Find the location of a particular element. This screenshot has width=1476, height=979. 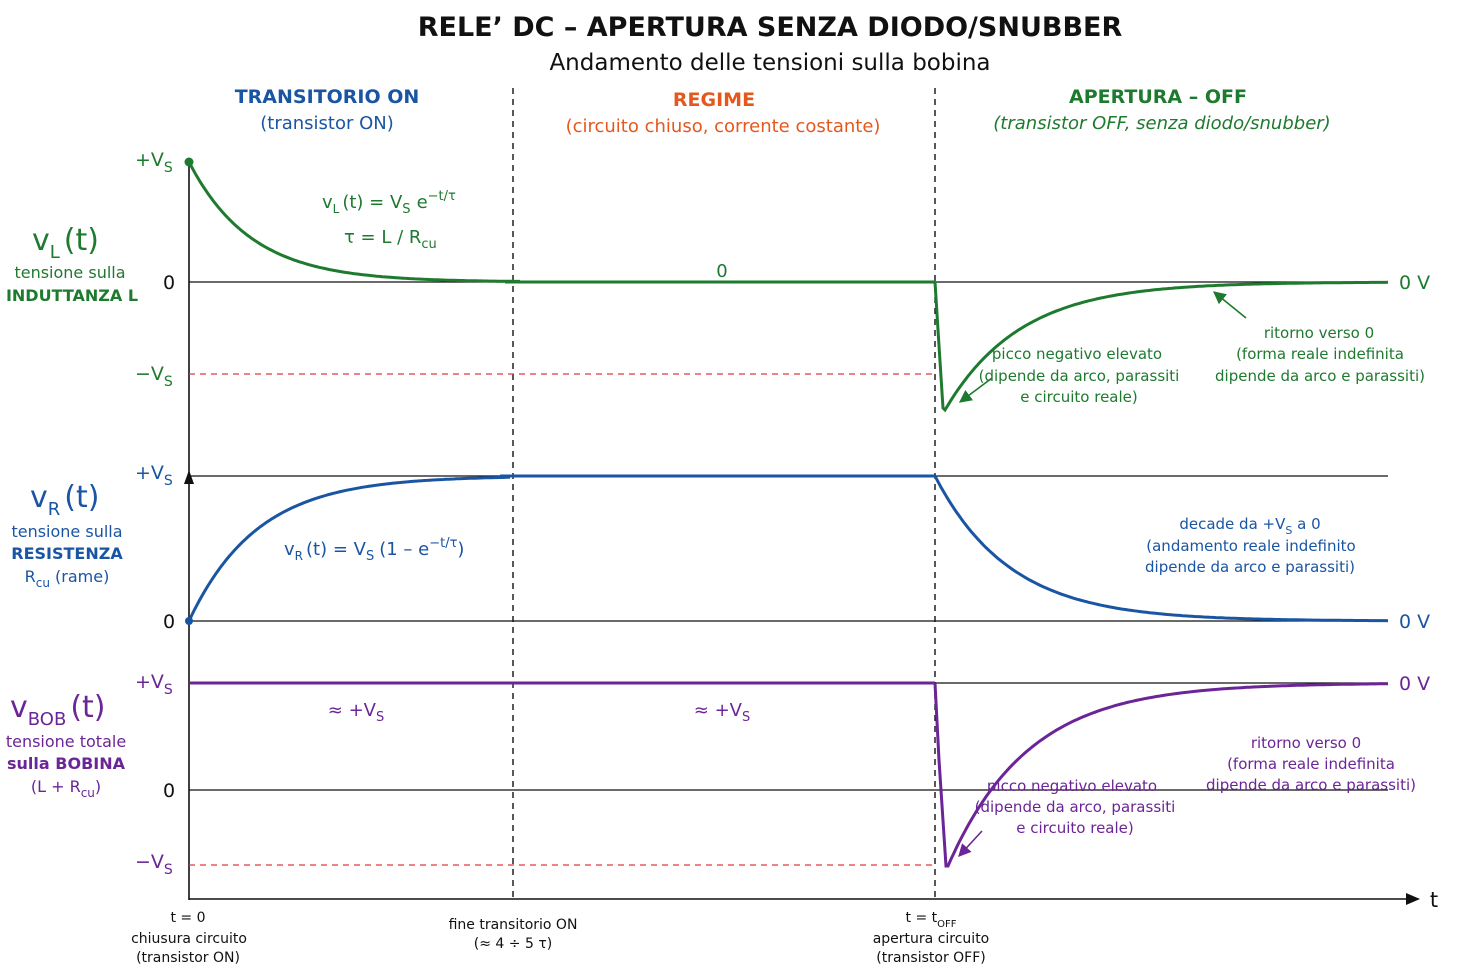

vl-note-return-2: (forma reale indefinita is located at coordinates (1320, 354).